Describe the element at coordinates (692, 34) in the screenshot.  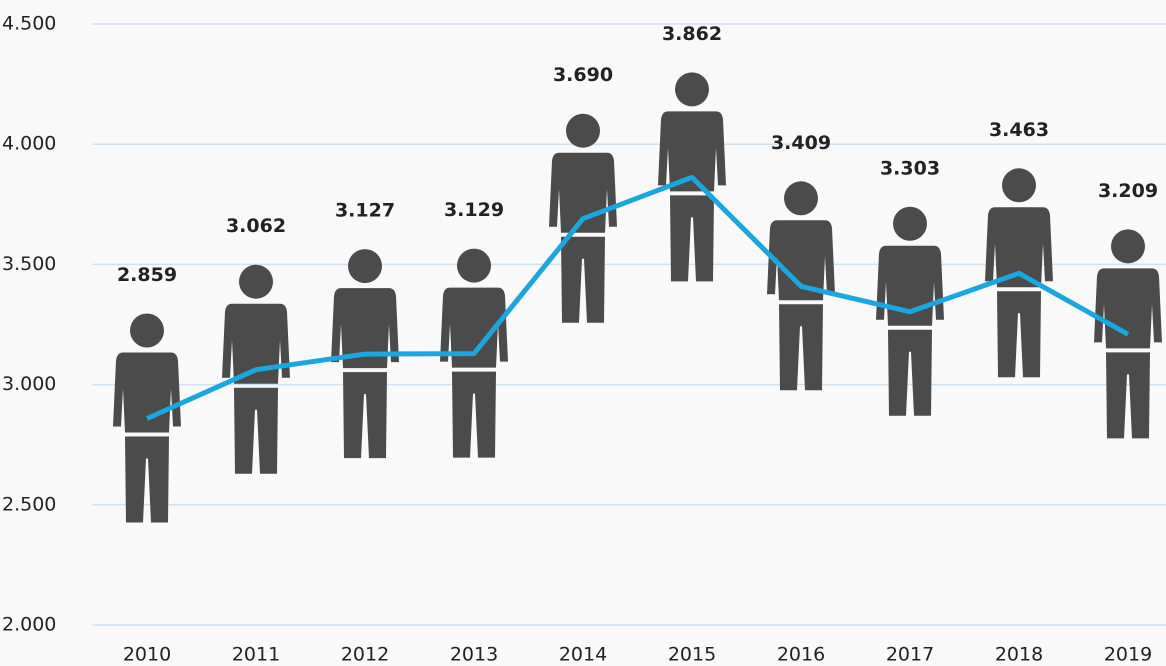
I see `value-label: 3.862` at that location.